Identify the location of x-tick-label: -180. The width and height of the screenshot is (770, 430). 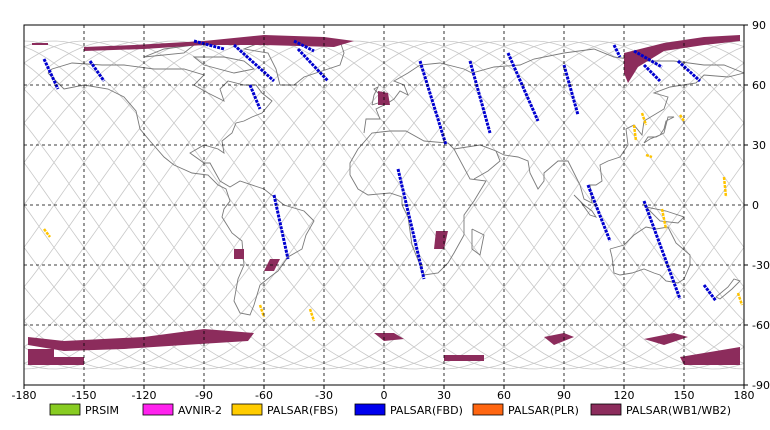
(24, 395).